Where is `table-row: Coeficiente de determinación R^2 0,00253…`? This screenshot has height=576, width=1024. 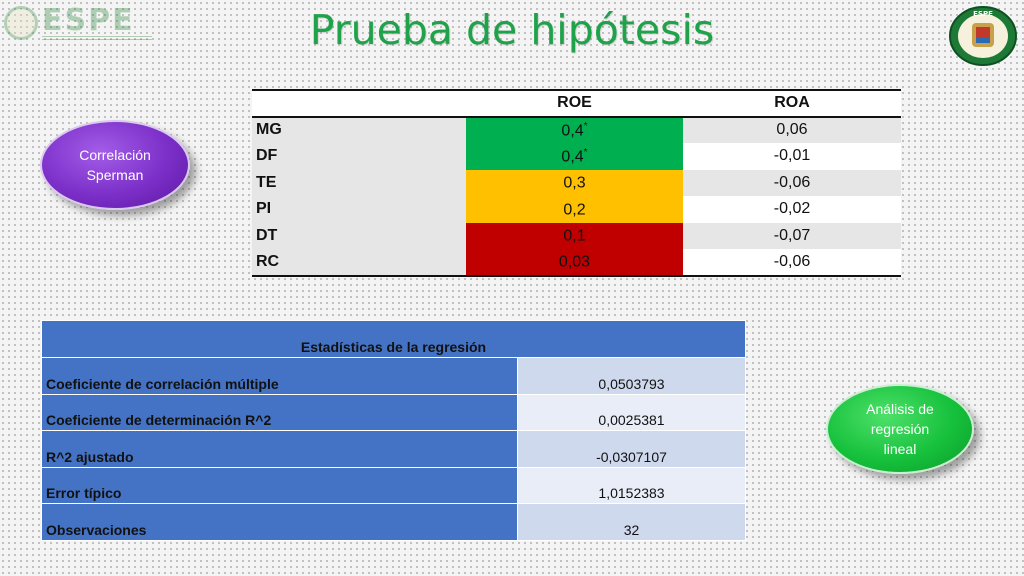 table-row: Coeficiente de determinación R^2 0,00253… is located at coordinates (393, 412).